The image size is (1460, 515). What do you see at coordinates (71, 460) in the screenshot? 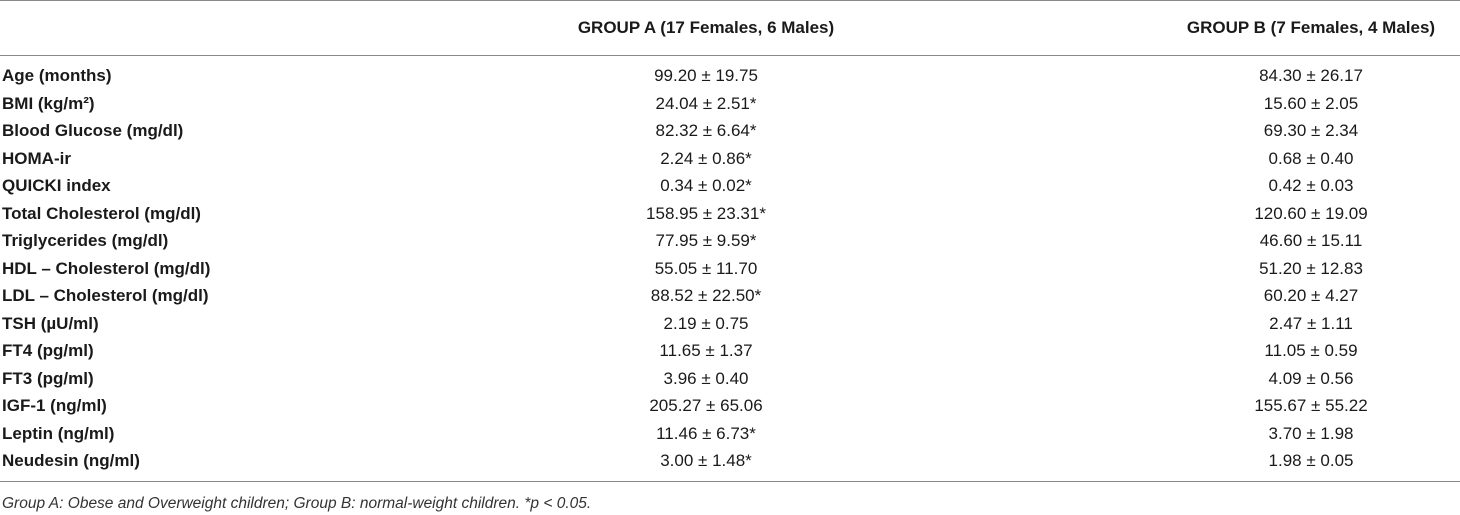
I see `row-label: Neudesin (ng/ml)` at bounding box center [71, 460].